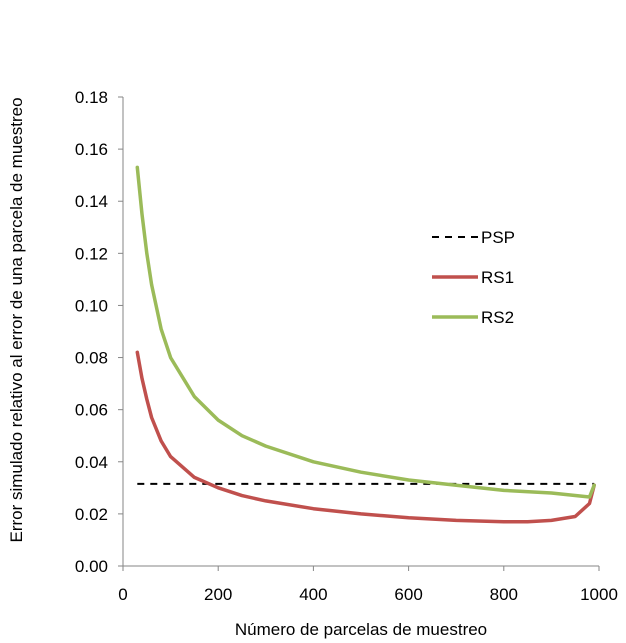  What do you see at coordinates (91, 201) in the screenshot?
I see `y-tick-label: 0.14` at bounding box center [91, 201].